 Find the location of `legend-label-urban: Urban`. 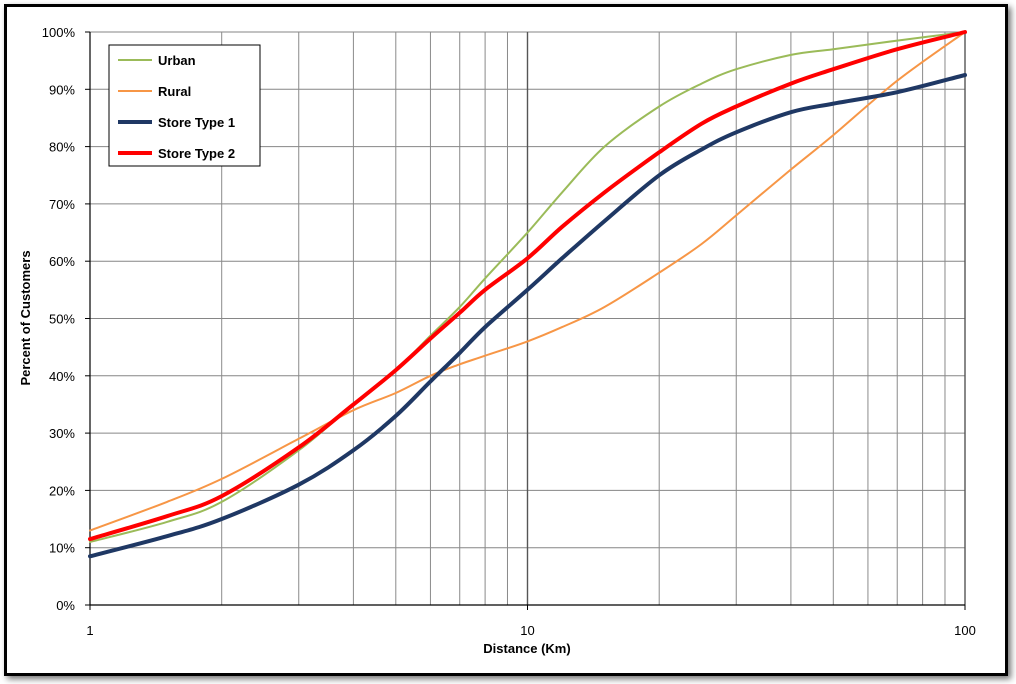

legend-label-urban: Urban is located at coordinates (177, 60).